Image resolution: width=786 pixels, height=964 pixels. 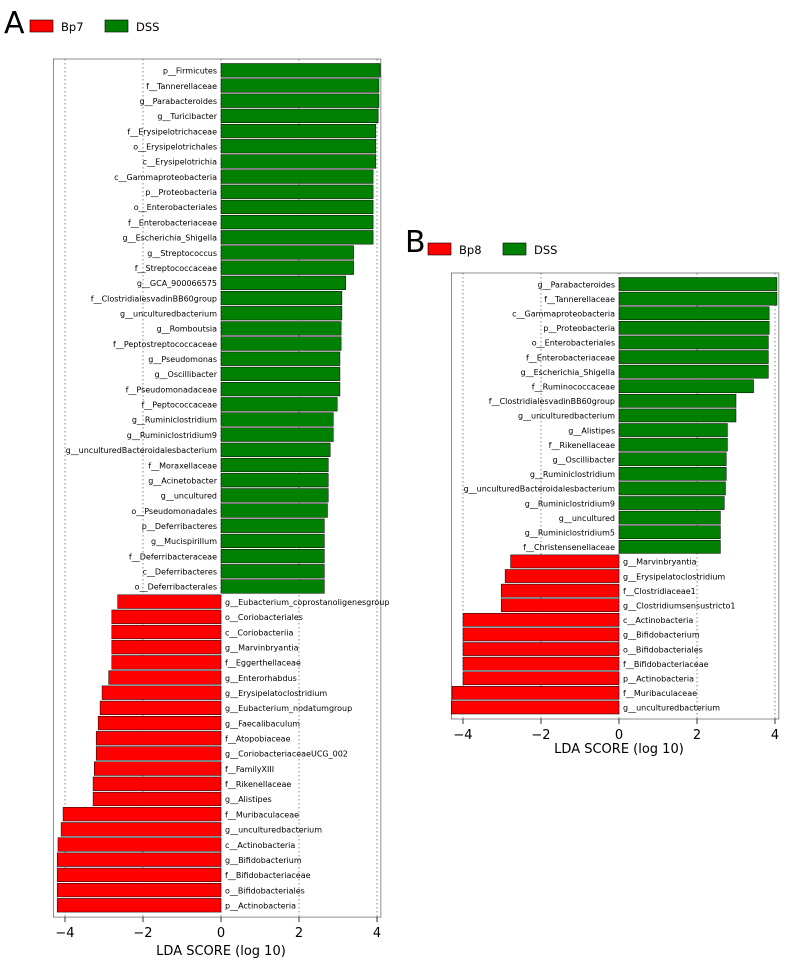 What do you see at coordinates (142, 933) in the screenshot?
I see `a-xtick-label: −2` at bounding box center [142, 933].